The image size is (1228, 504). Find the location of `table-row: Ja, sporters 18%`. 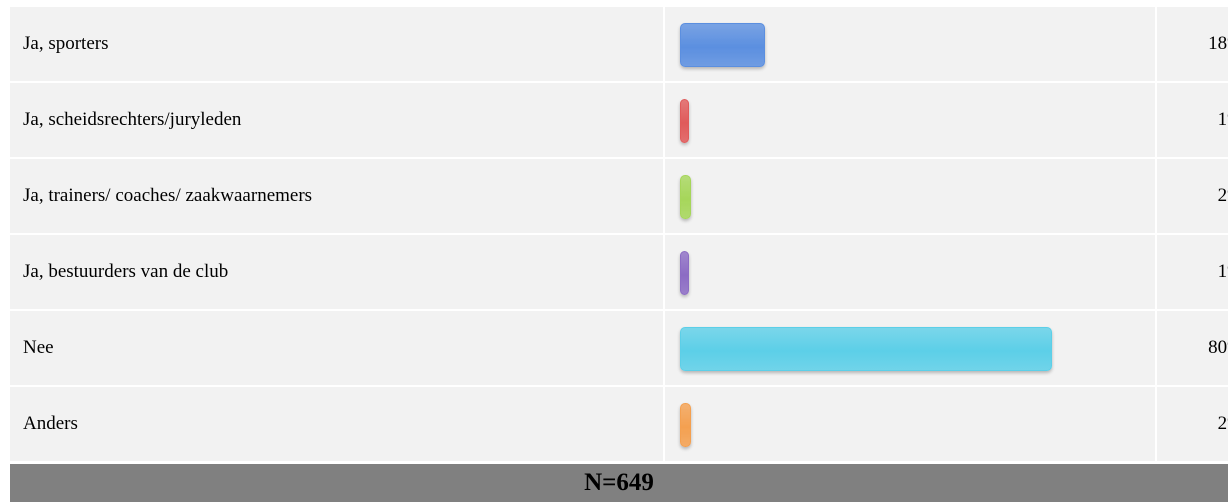

table-row: Ja, sporters 18% is located at coordinates (619, 45).